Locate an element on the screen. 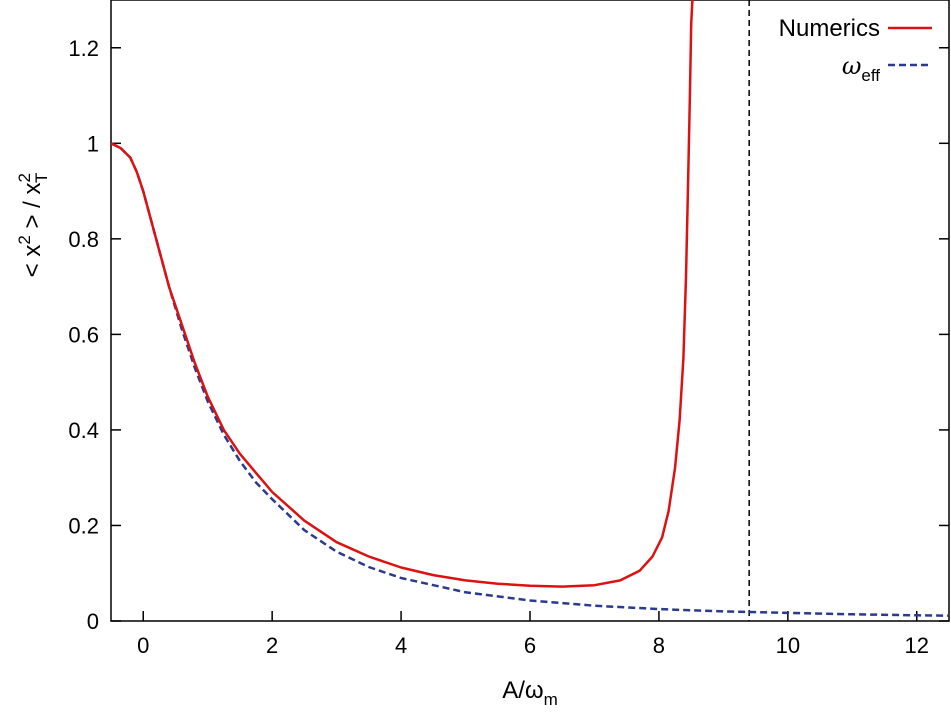  y-axis-label-part1: < x is located at coordinates (32, 261).